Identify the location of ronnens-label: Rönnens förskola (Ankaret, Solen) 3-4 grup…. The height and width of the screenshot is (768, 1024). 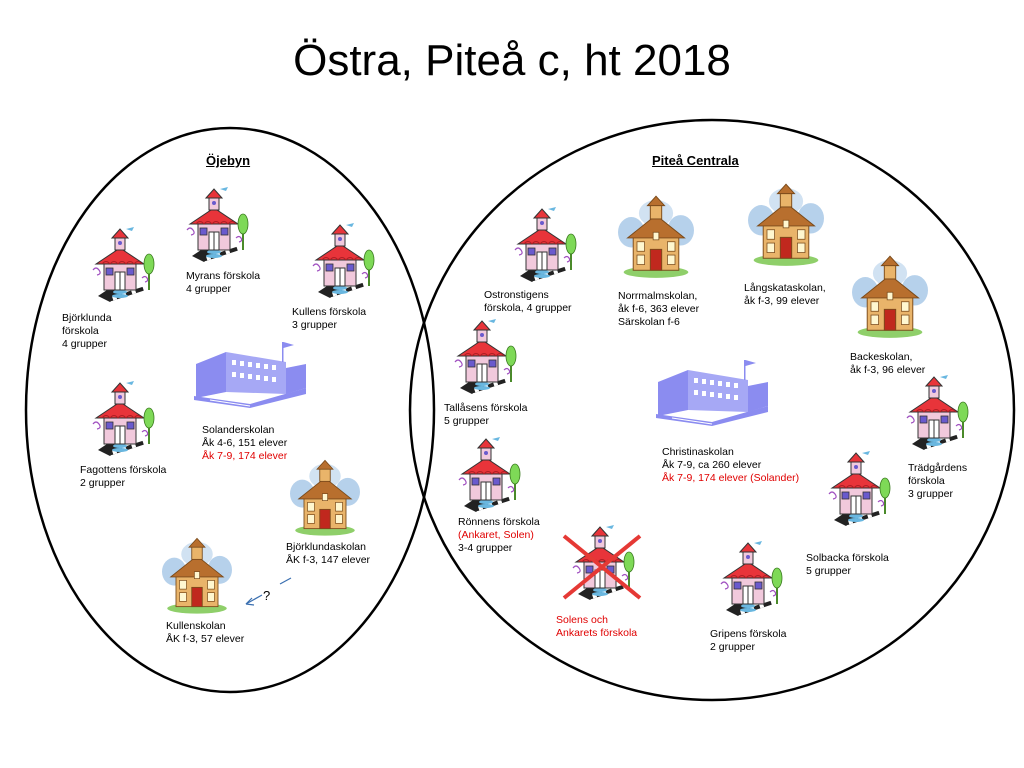
(499, 535).